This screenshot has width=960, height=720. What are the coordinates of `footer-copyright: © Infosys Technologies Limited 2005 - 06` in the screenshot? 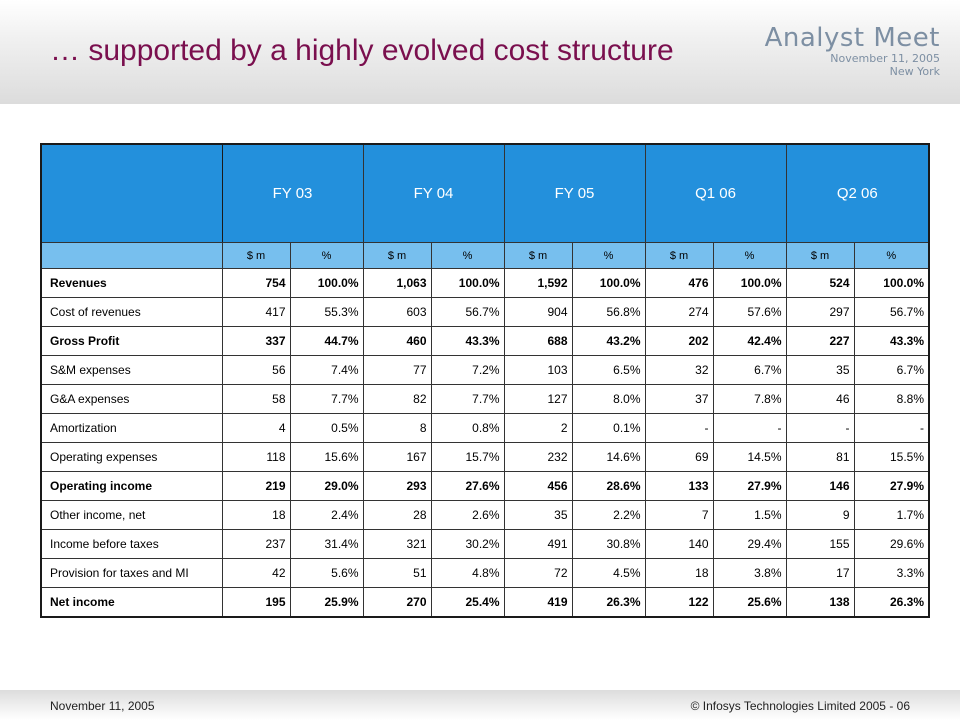 It's located at (800, 706).